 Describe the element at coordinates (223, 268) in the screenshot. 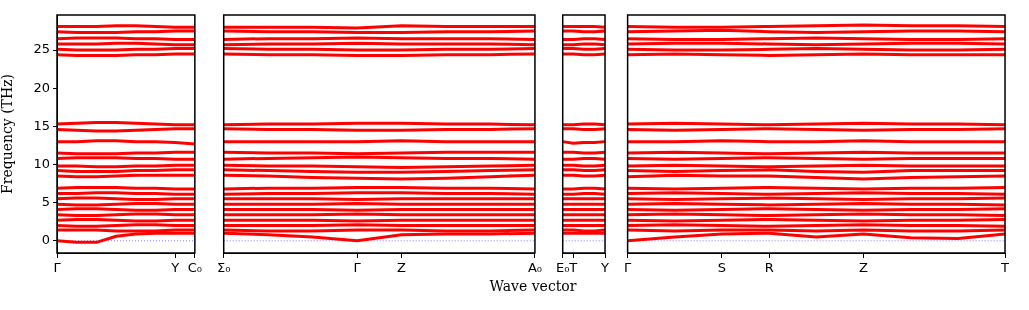

I see `x-tick-label: Σ₀` at that location.